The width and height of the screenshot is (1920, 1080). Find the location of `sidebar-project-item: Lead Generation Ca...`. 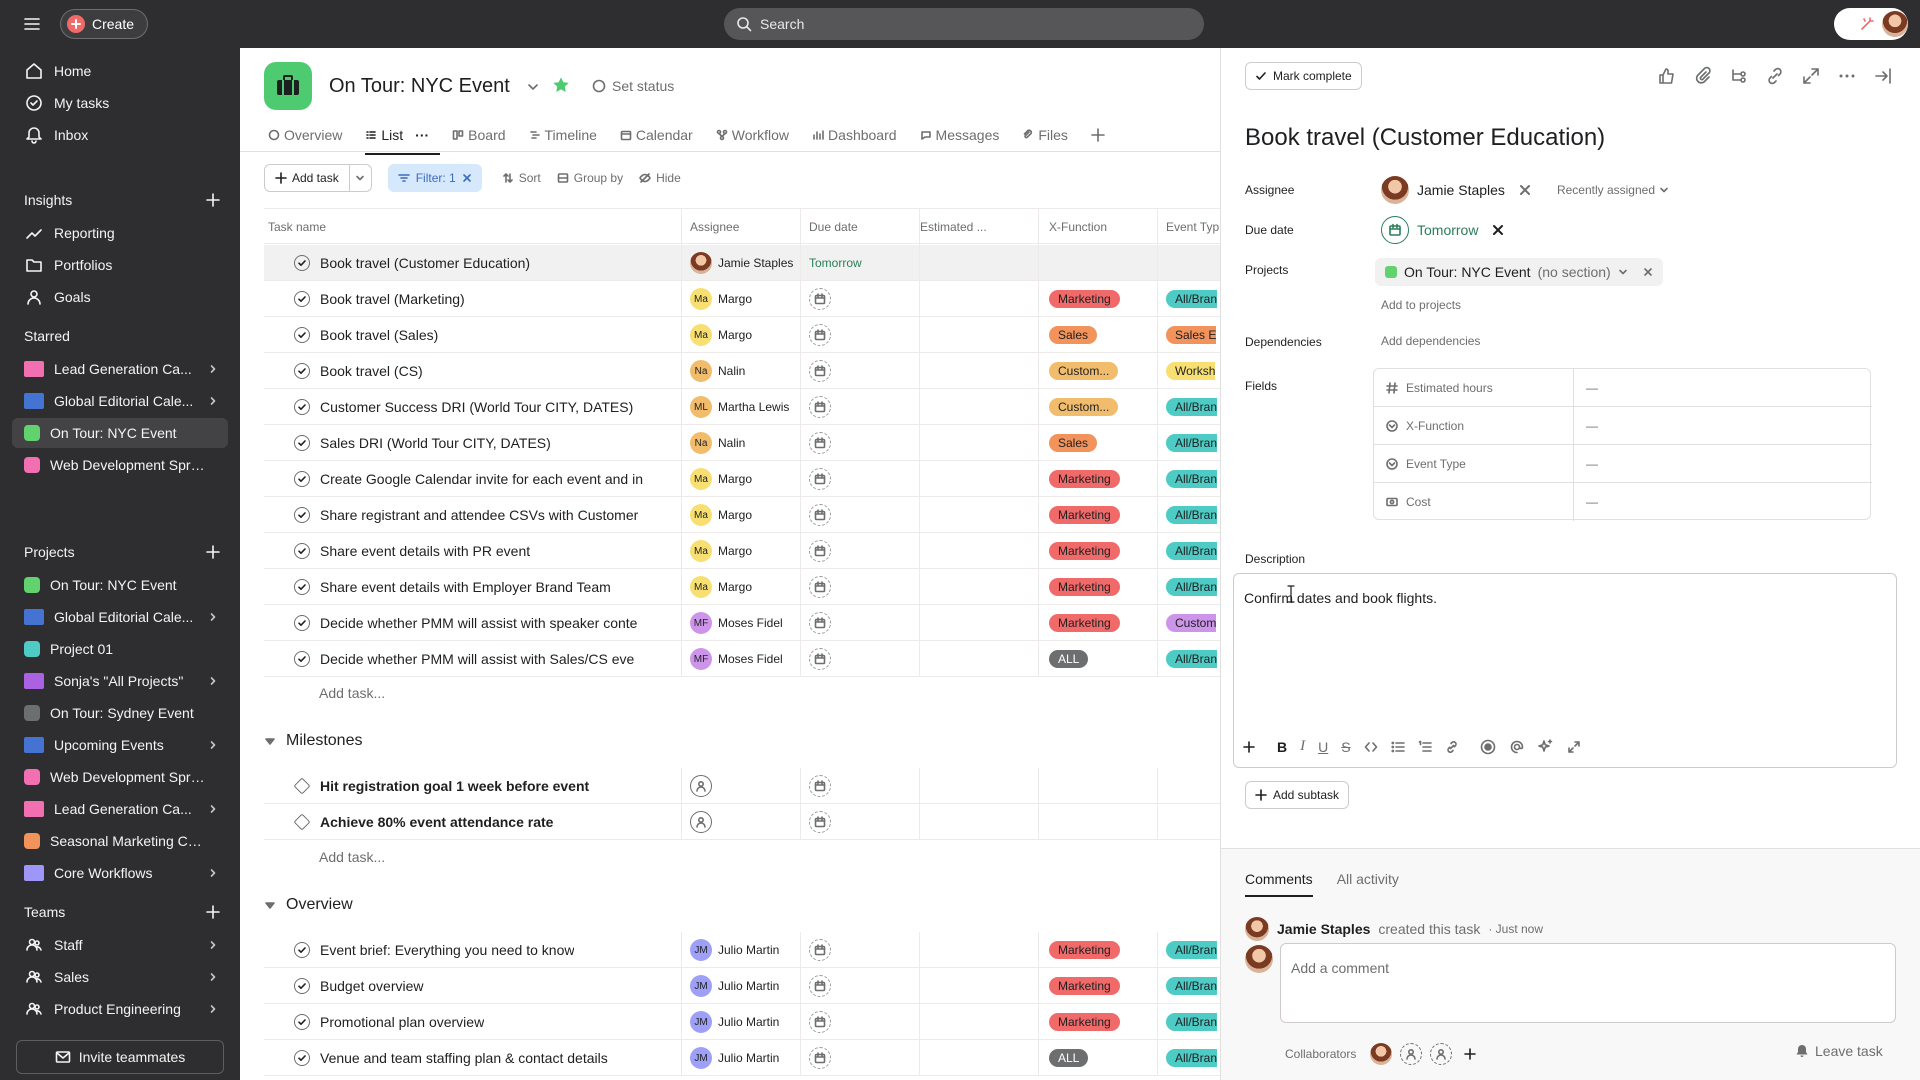

sidebar-project-item: Lead Generation Ca... is located at coordinates (120, 809).